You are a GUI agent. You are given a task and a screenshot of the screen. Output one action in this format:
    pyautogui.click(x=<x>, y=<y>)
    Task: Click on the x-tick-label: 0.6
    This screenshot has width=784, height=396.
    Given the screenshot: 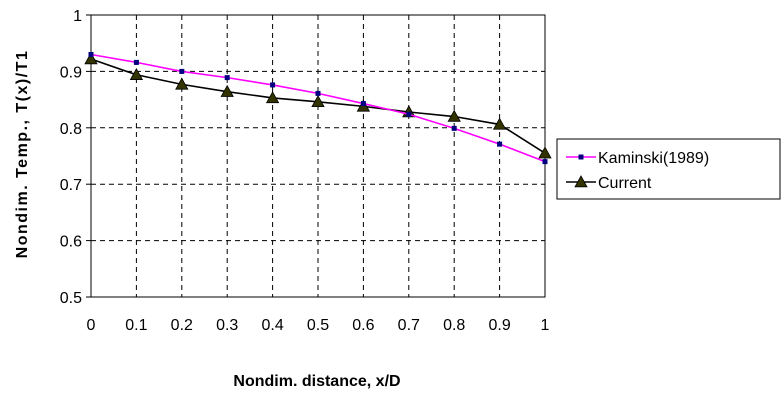 What is the action you would take?
    pyautogui.click(x=363, y=325)
    